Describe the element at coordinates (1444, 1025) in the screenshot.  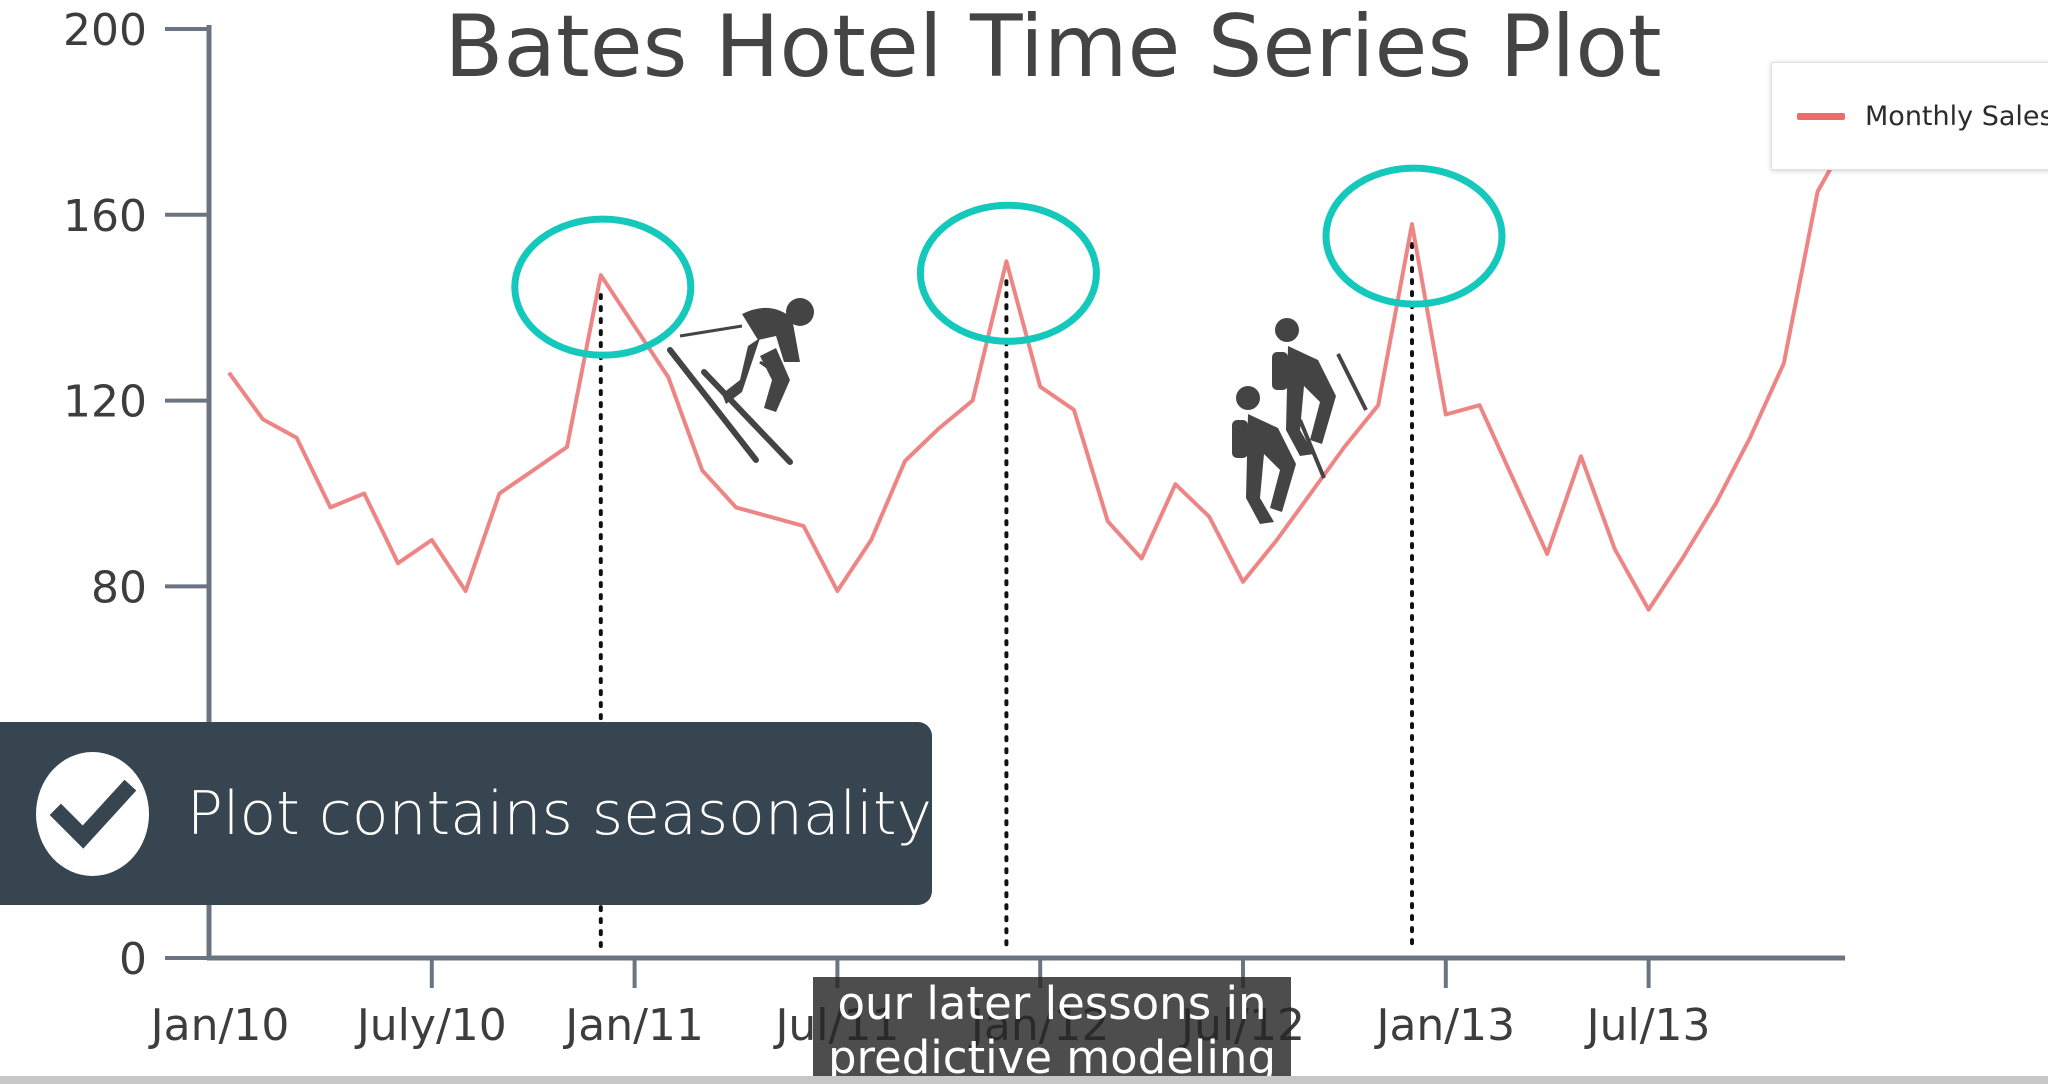
I see `x-tick-label: Jan/13` at that location.